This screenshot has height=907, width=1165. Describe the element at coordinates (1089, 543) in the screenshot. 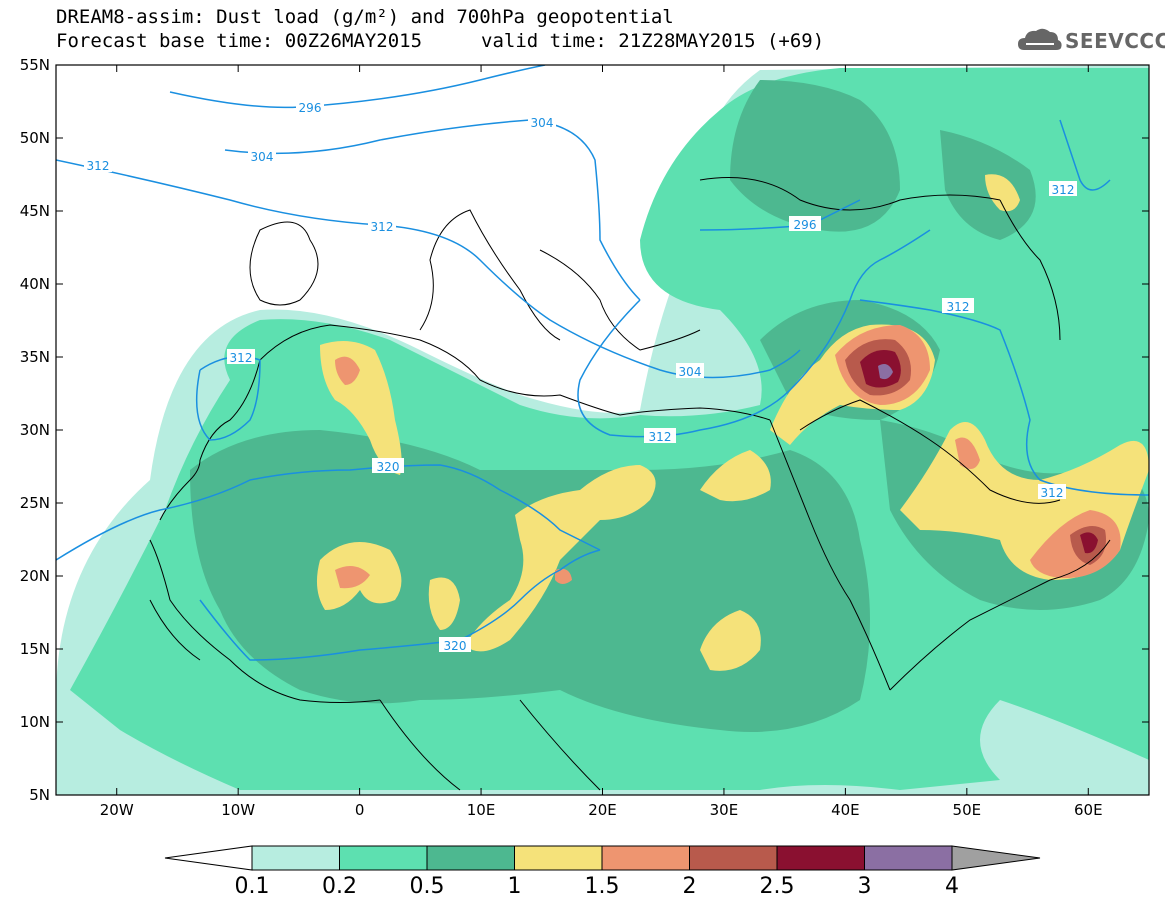

I see `dust-level-07b` at that location.